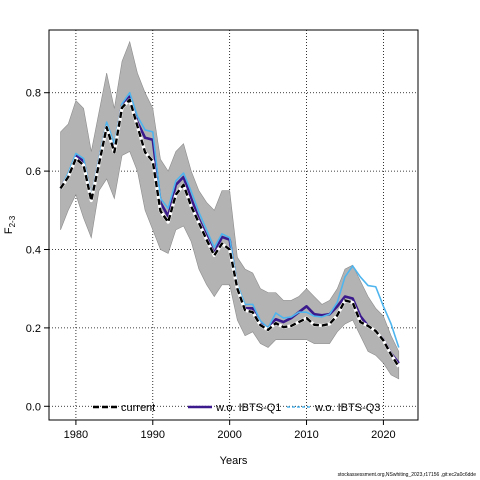  Describe the element at coordinates (248, 408) in the screenshot. I see `legend-label: w.o. IBTS-Q1` at that location.